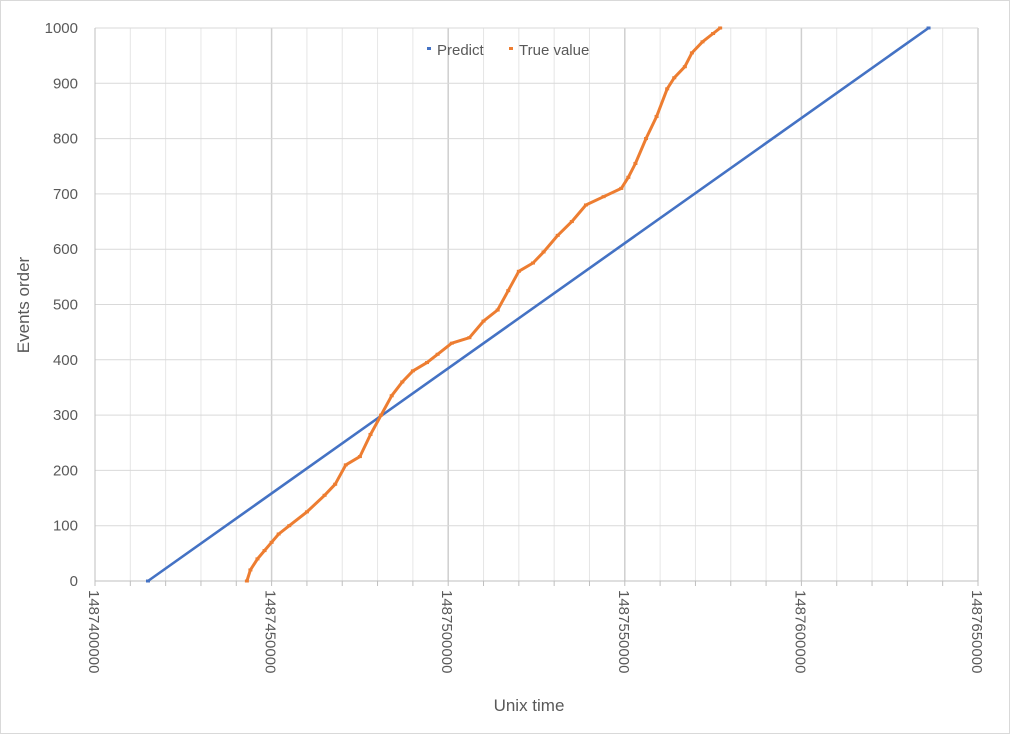 Image resolution: width=1010 pixels, height=734 pixels. Describe the element at coordinates (270, 631) in the screenshot. I see `x-tick-label: 1487450000` at that location.